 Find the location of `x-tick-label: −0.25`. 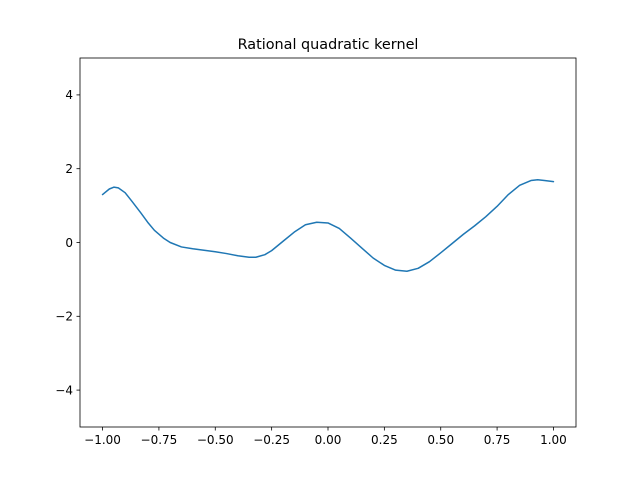

x-tick-label: −0.25 is located at coordinates (271, 440).